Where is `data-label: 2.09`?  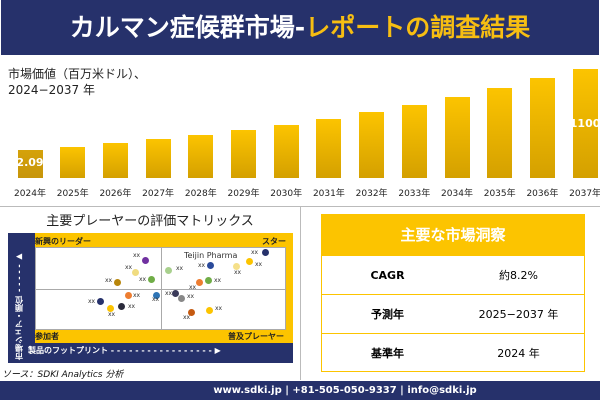 data-label: 2.09 is located at coordinates (30, 162).